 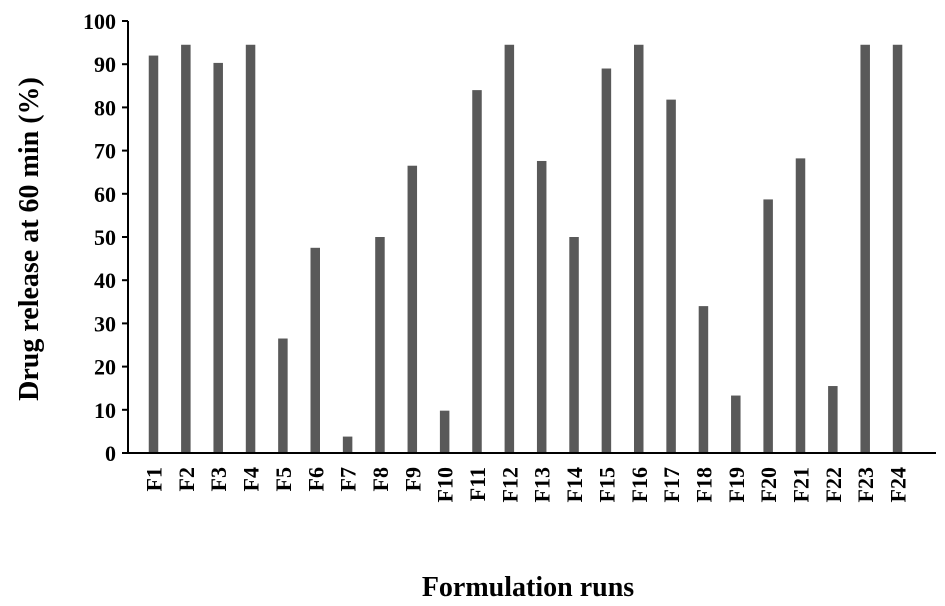 What do you see at coordinates (105, 64) in the screenshot?
I see `y-tick-label: 90` at bounding box center [105, 64].